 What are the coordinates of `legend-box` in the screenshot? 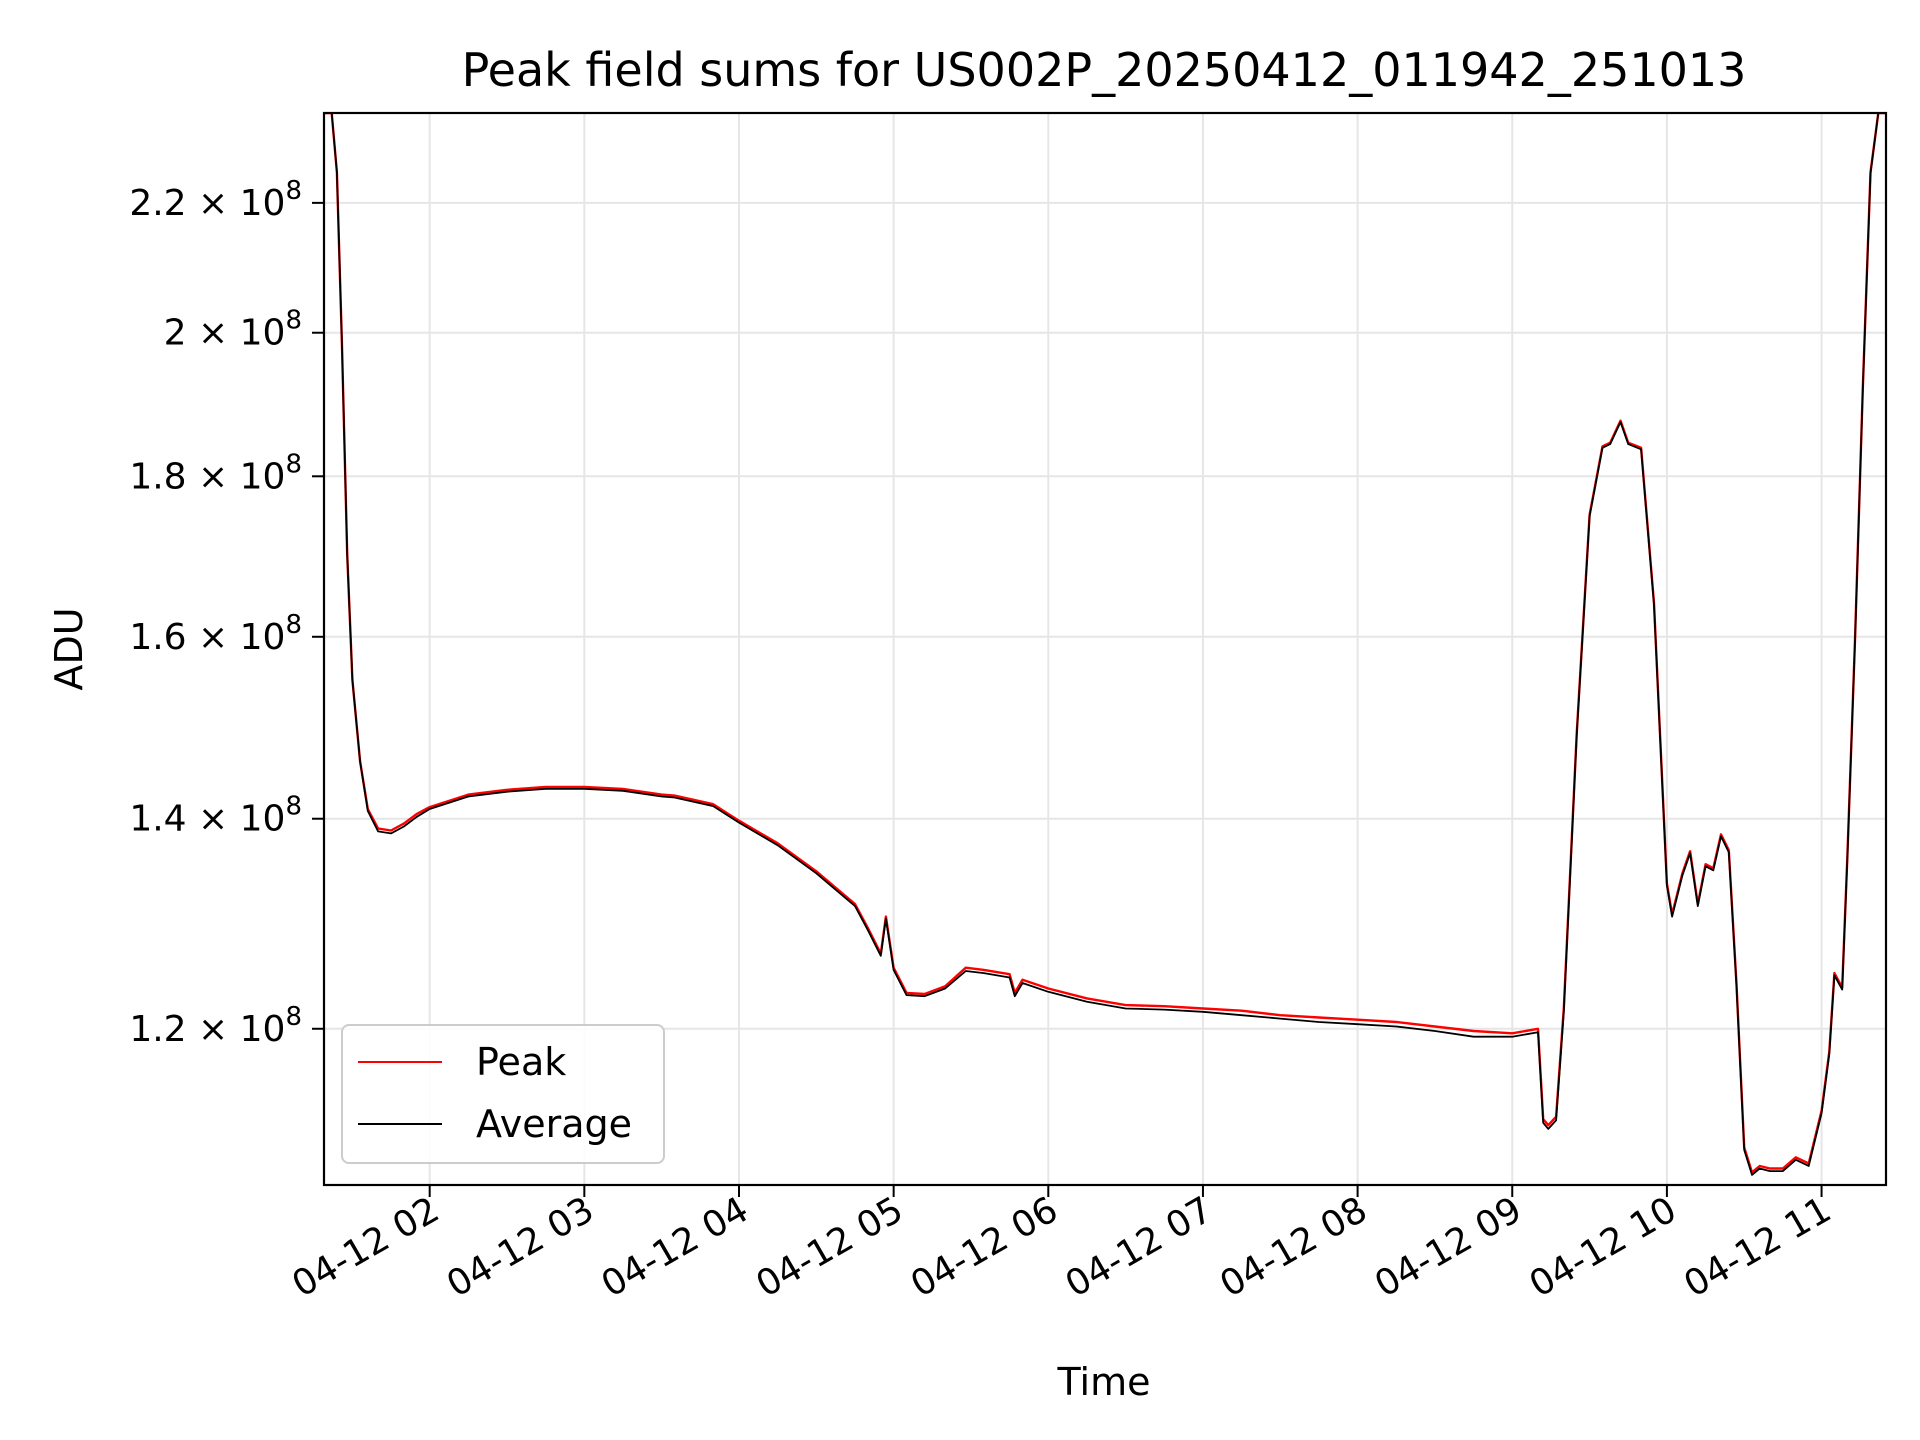 It's located at (503, 1094).